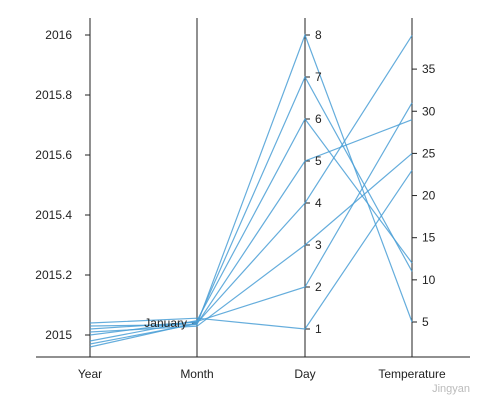 The height and width of the screenshot is (401, 500). I want to click on tick-label-year-1: 2015.2, so click(53, 275).